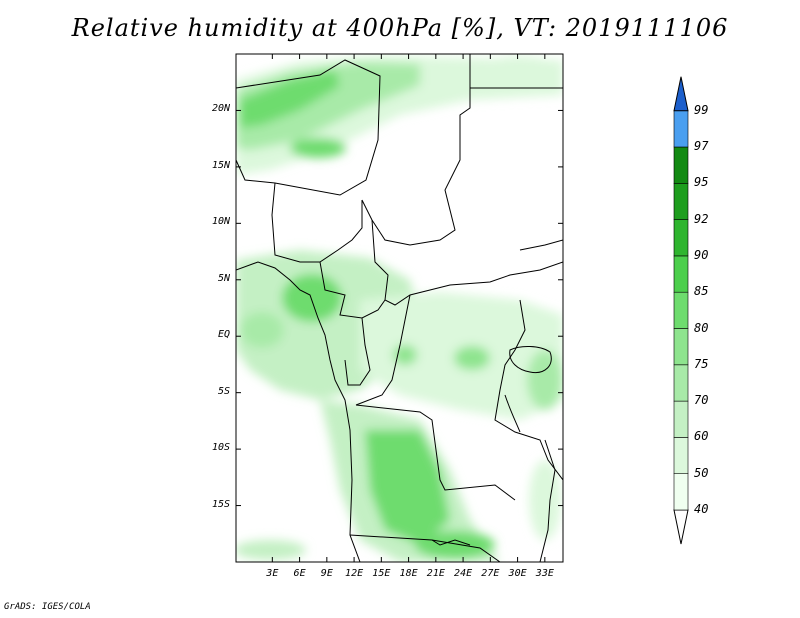 This screenshot has height=618, width=800. What do you see at coordinates (272, 573) in the screenshot?
I see `lon-tick-label: 3E` at bounding box center [272, 573].